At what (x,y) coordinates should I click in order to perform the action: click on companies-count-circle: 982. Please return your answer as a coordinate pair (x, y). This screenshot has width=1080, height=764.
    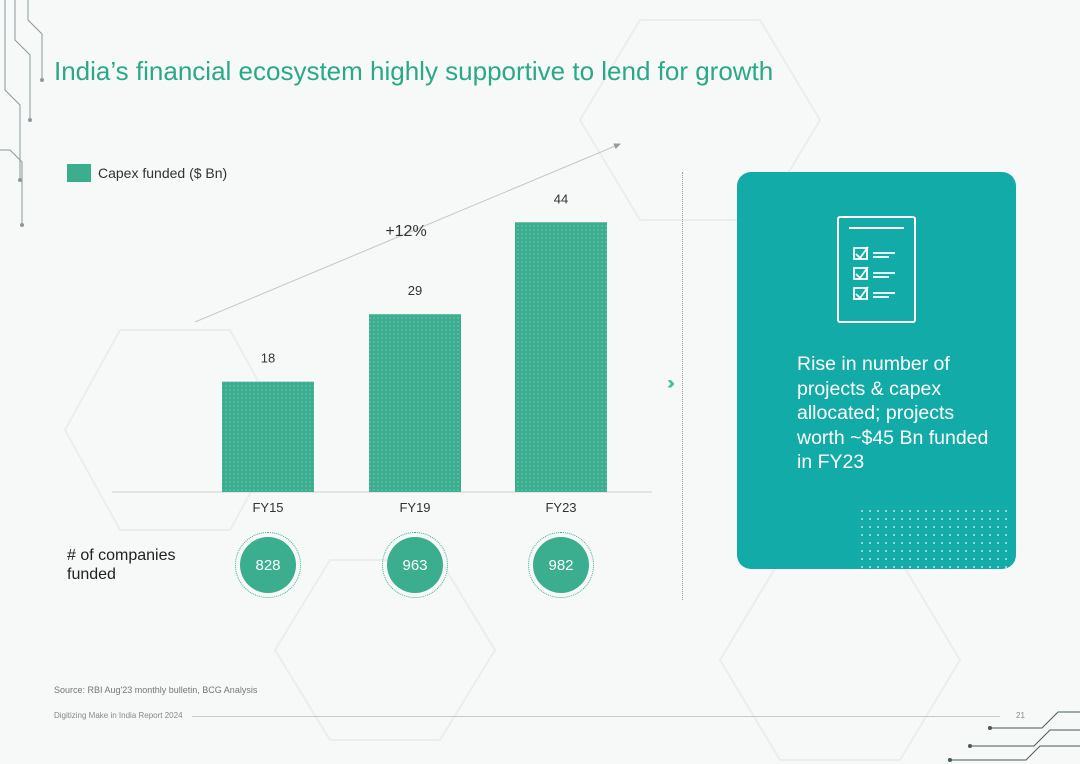
    Looking at the image, I should click on (561, 565).